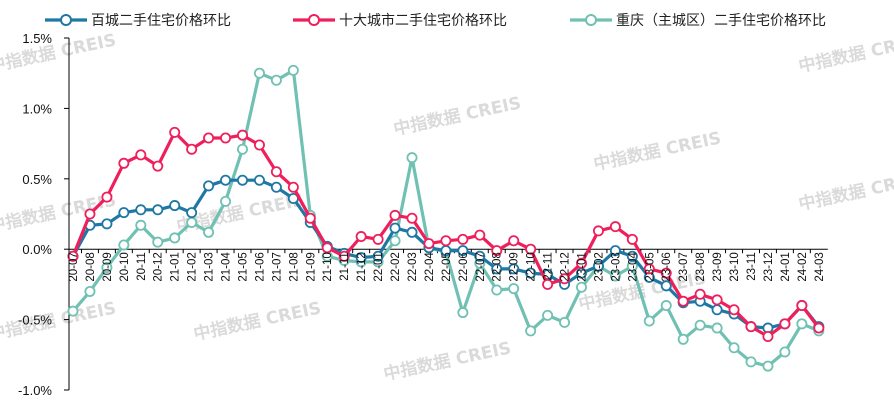 The width and height of the screenshot is (894, 404). I want to click on x-tick-label: 22-07, so click(481, 266).